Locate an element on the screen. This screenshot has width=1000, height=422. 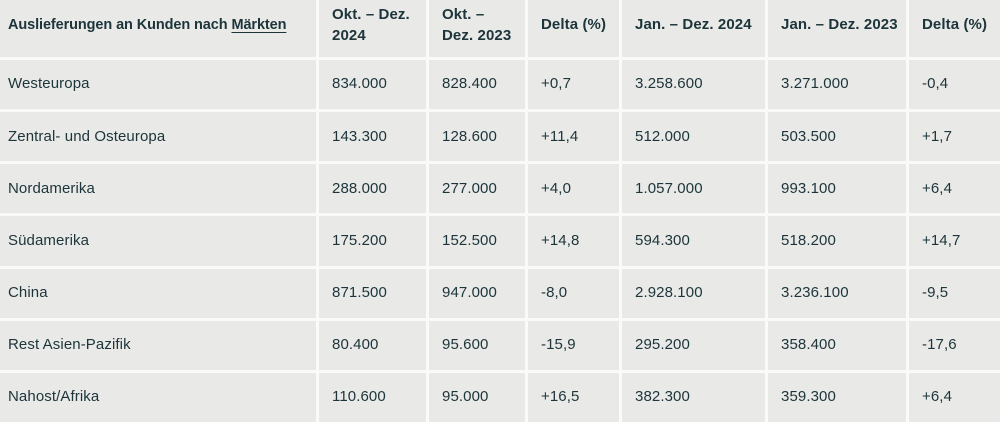
market-cell: Zentral- und Osteuropa is located at coordinates (158, 137).